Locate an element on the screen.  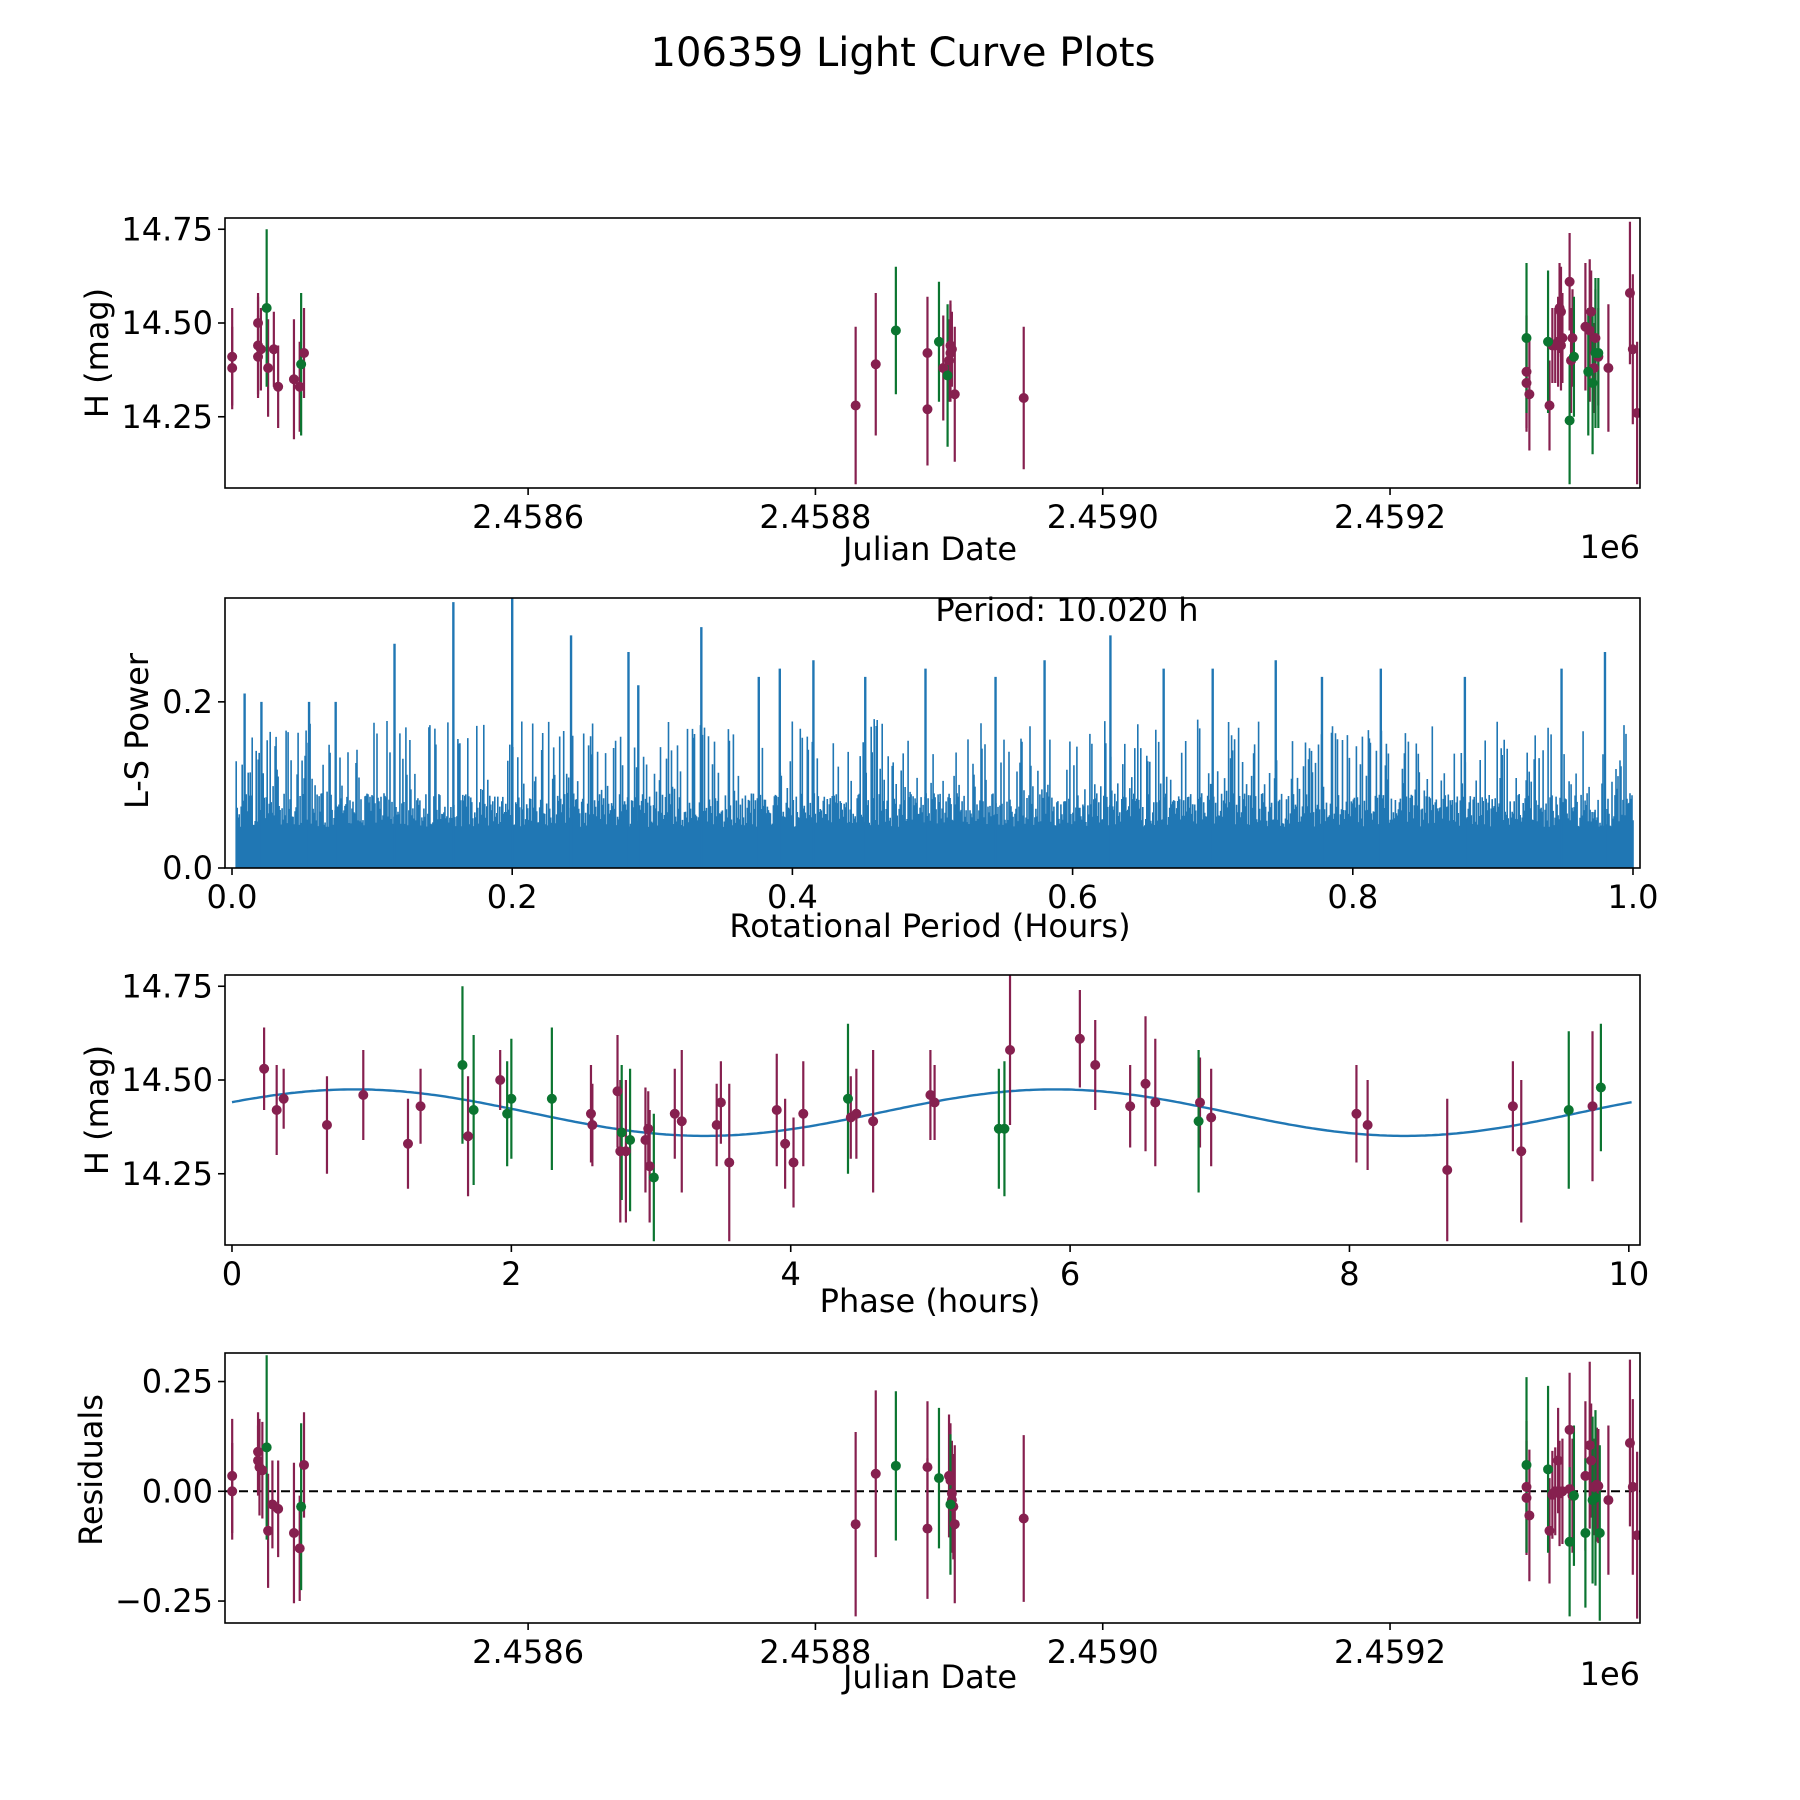
x-tick-label: 1.0 is located at coordinates (1633, 897).